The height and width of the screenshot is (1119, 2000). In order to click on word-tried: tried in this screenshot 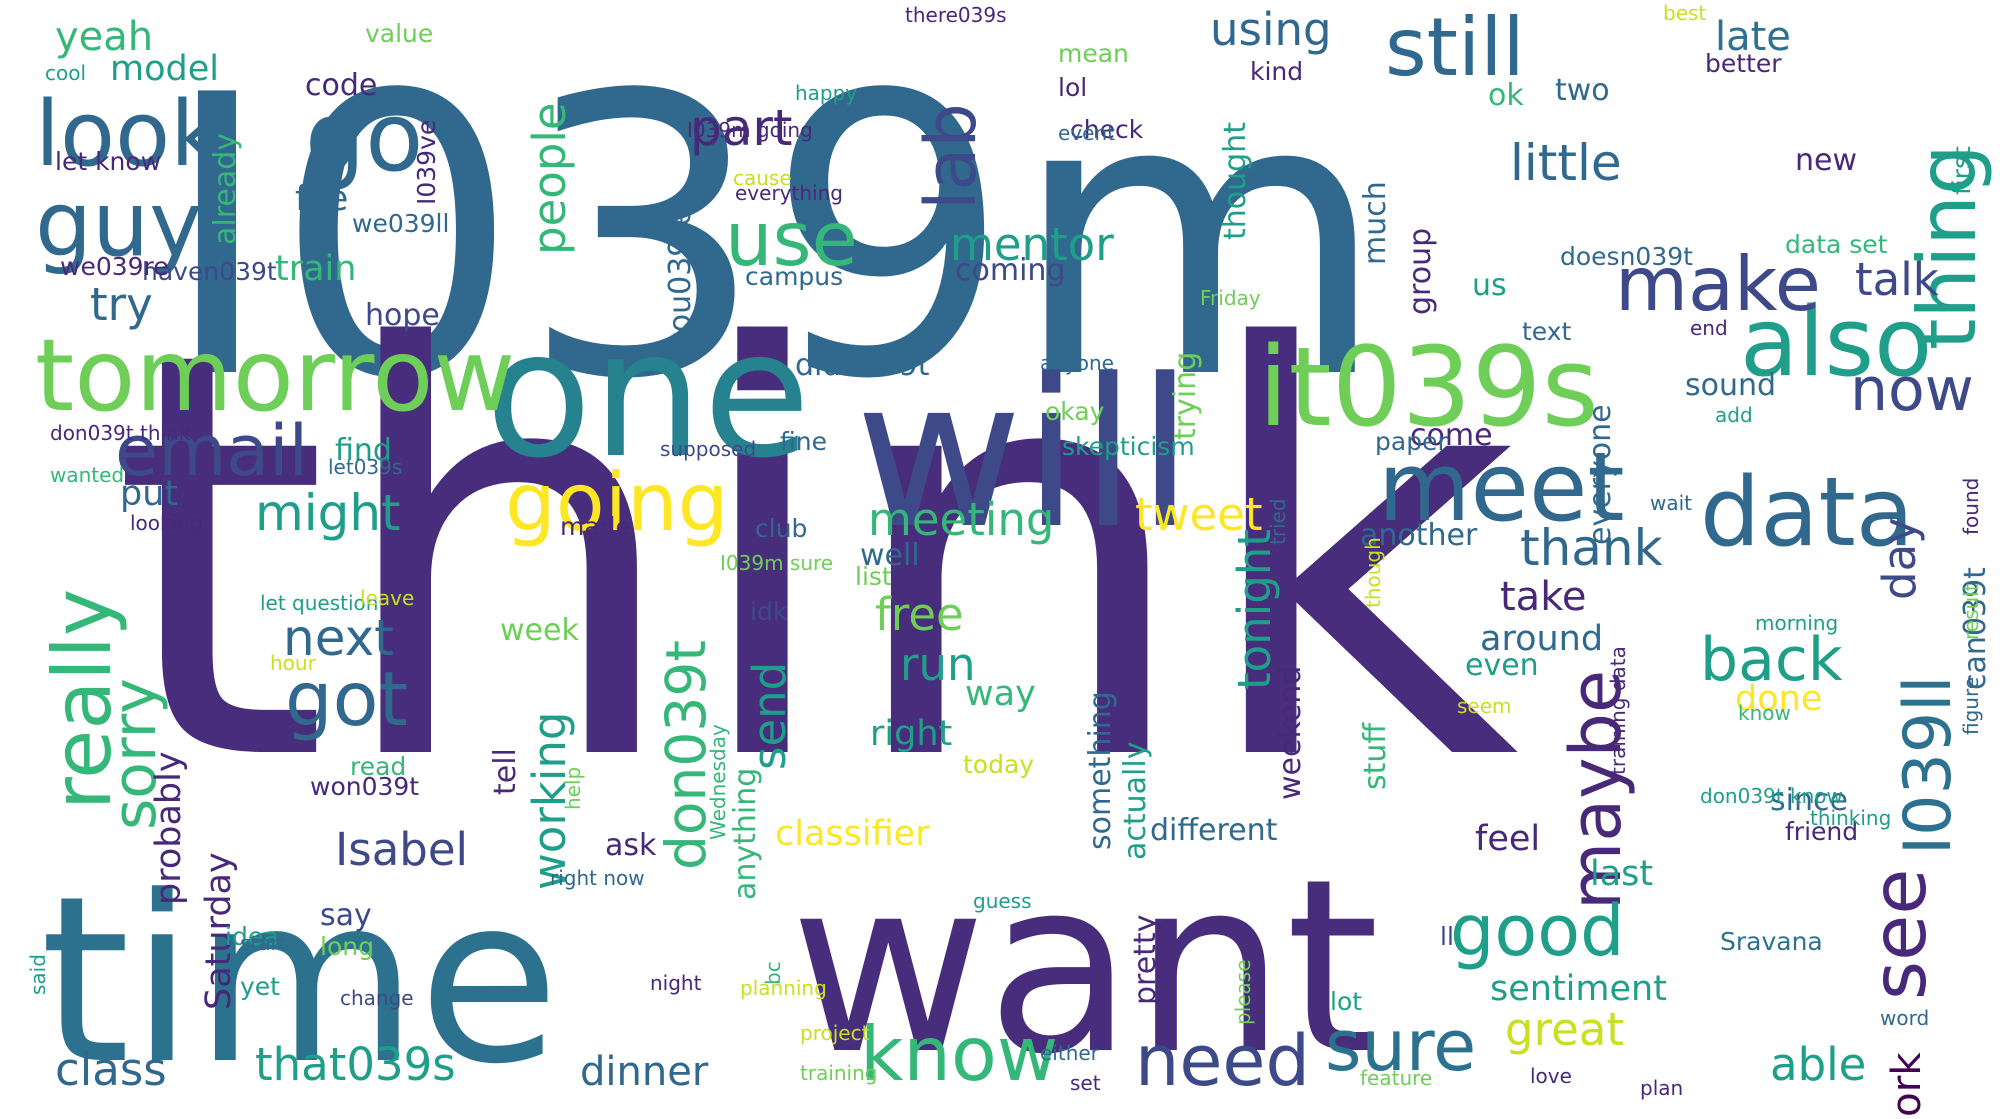, I will do `click(1278, 521)`.